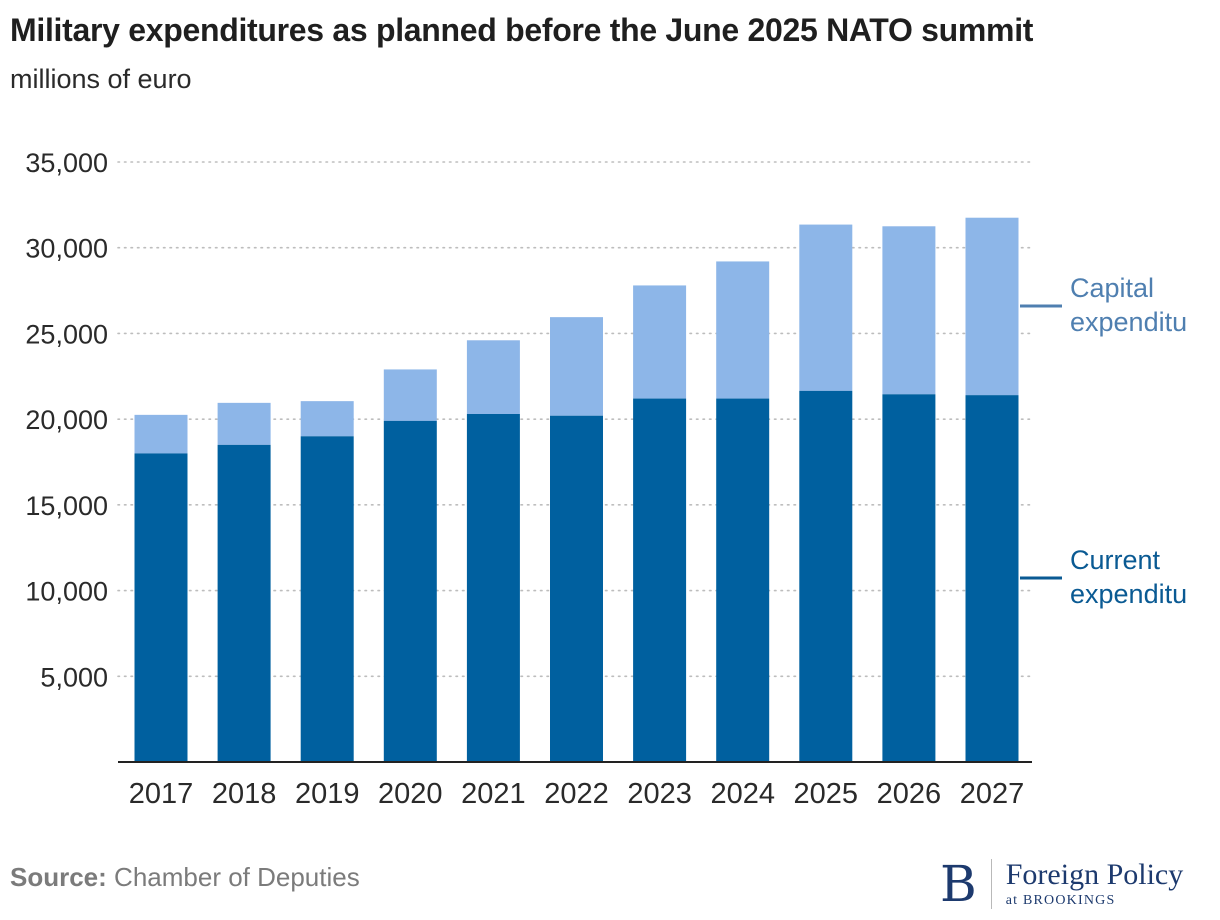  Describe the element at coordinates (659, 794) in the screenshot. I see `x-tick-label: 2023` at that location.